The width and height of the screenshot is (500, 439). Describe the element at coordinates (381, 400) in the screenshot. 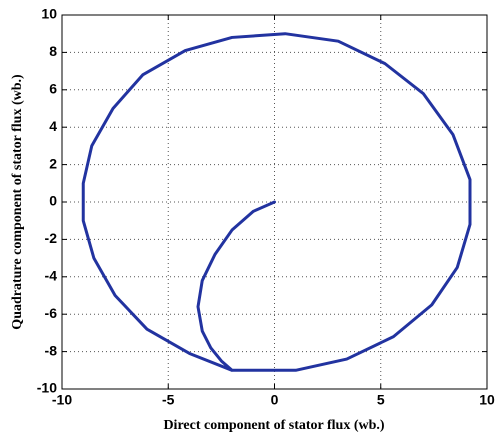

I see `x-tick-label: 5` at that location.